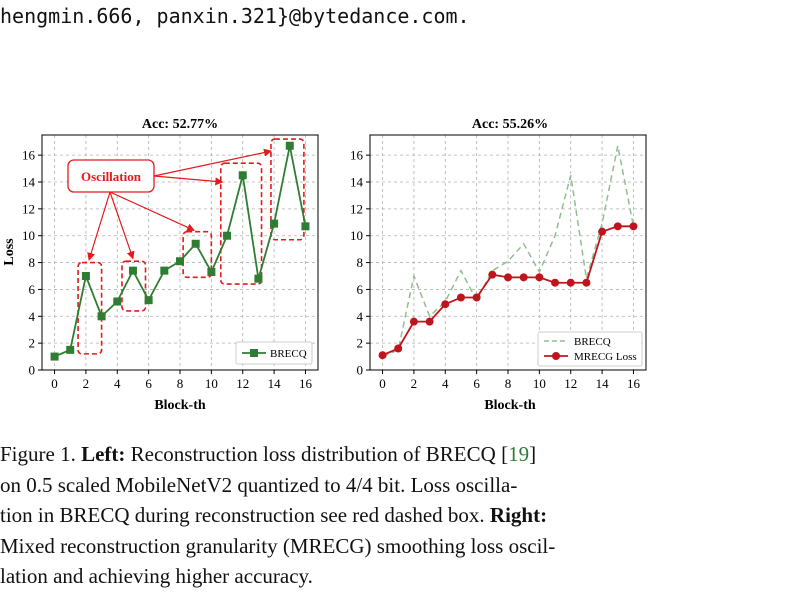  Describe the element at coordinates (356, 235) in the screenshot. I see `right-y-tick-label: 10` at that location.